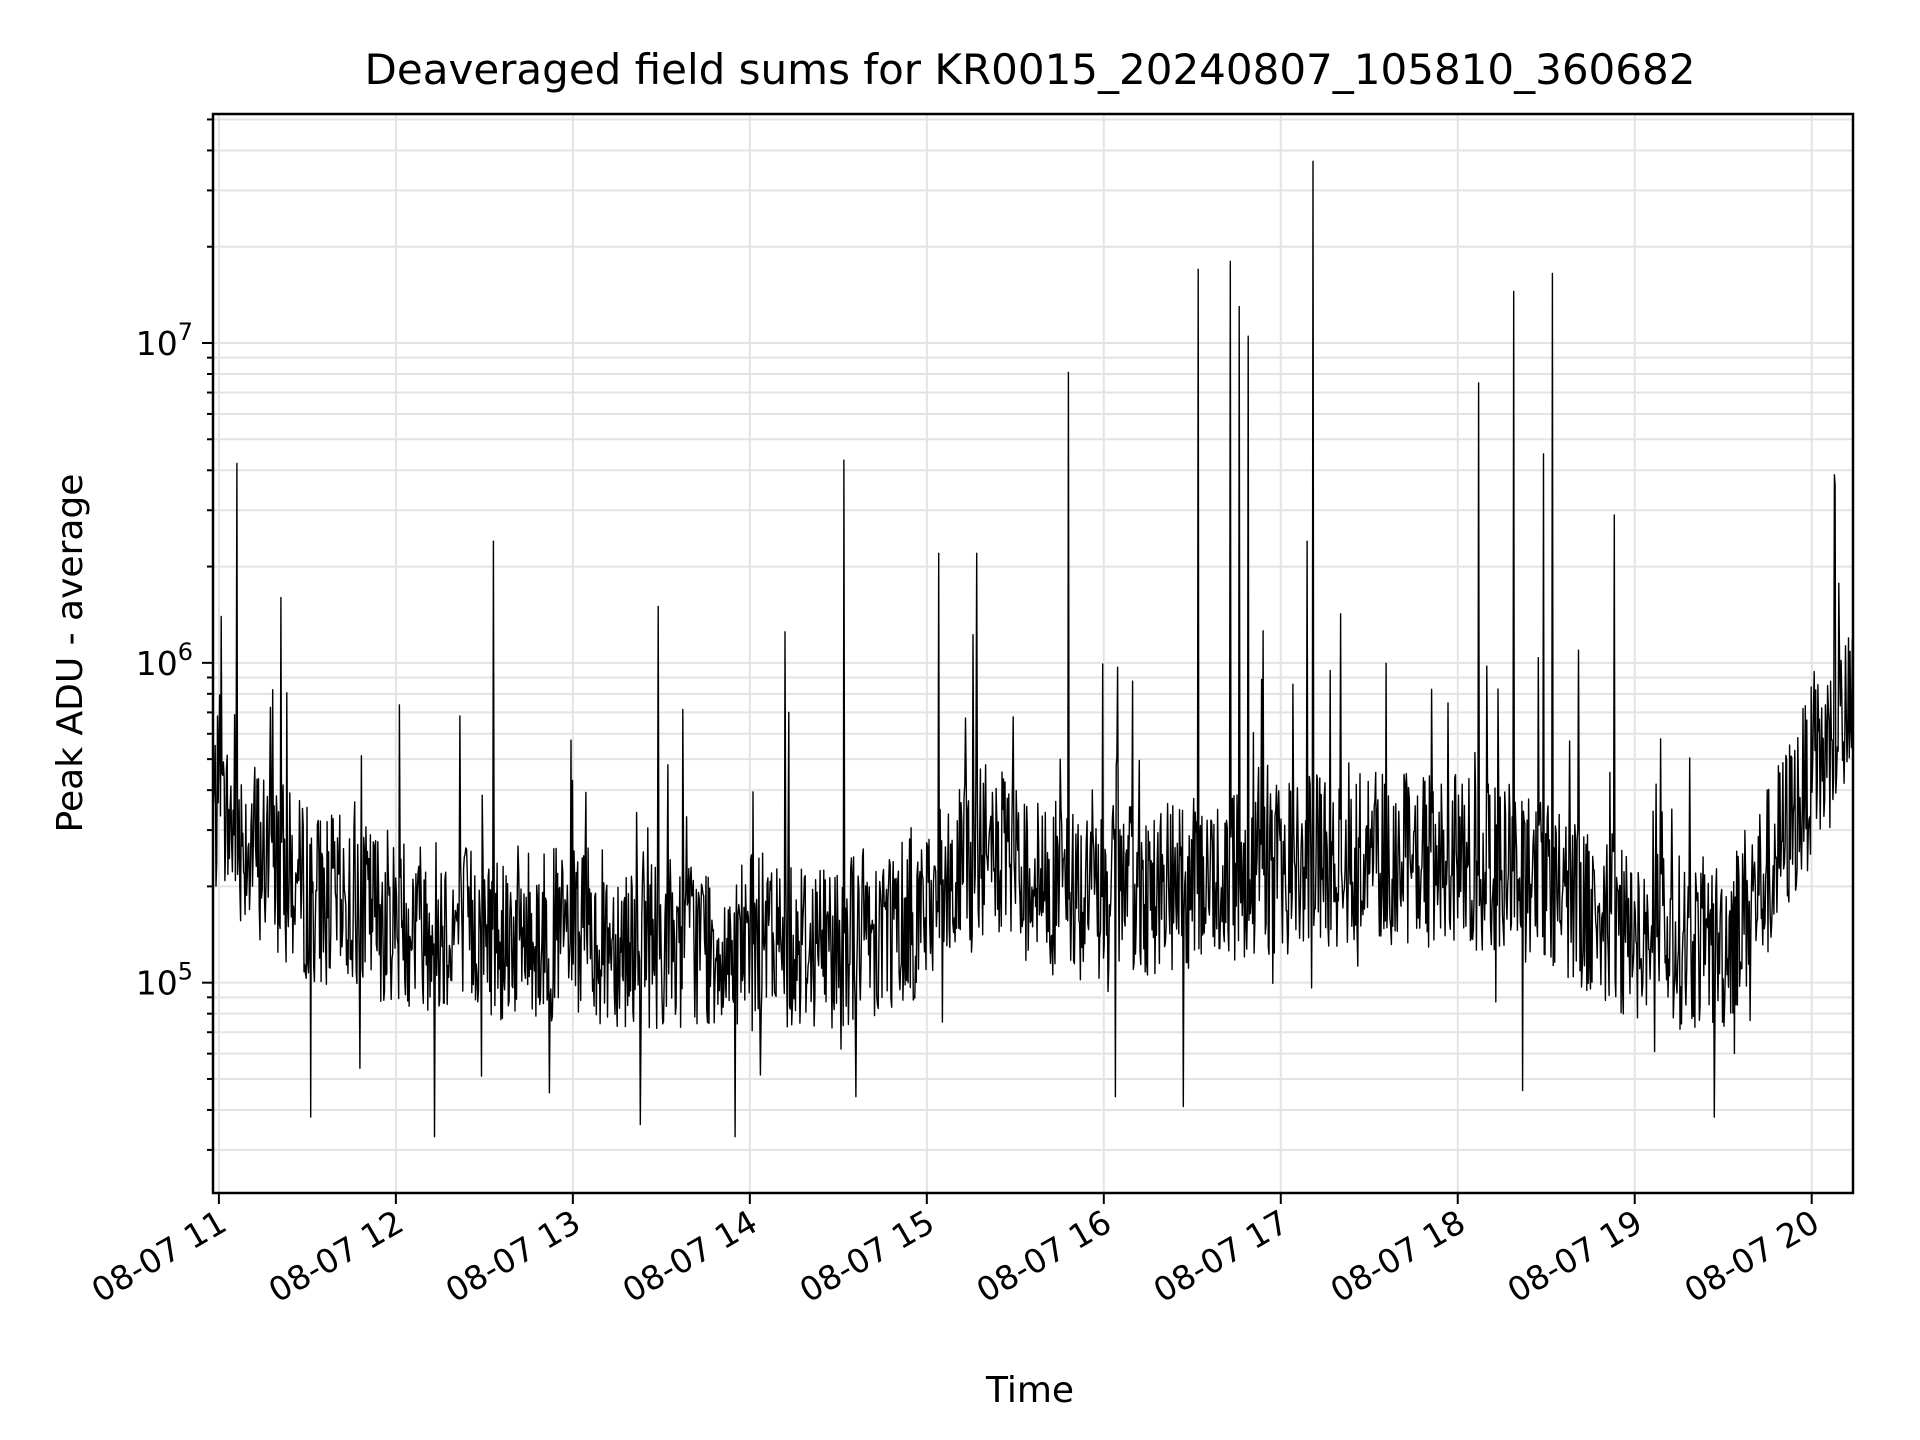 The image size is (1920, 1440). I want to click on y-tick-label: 10⁶, so click(164, 660).